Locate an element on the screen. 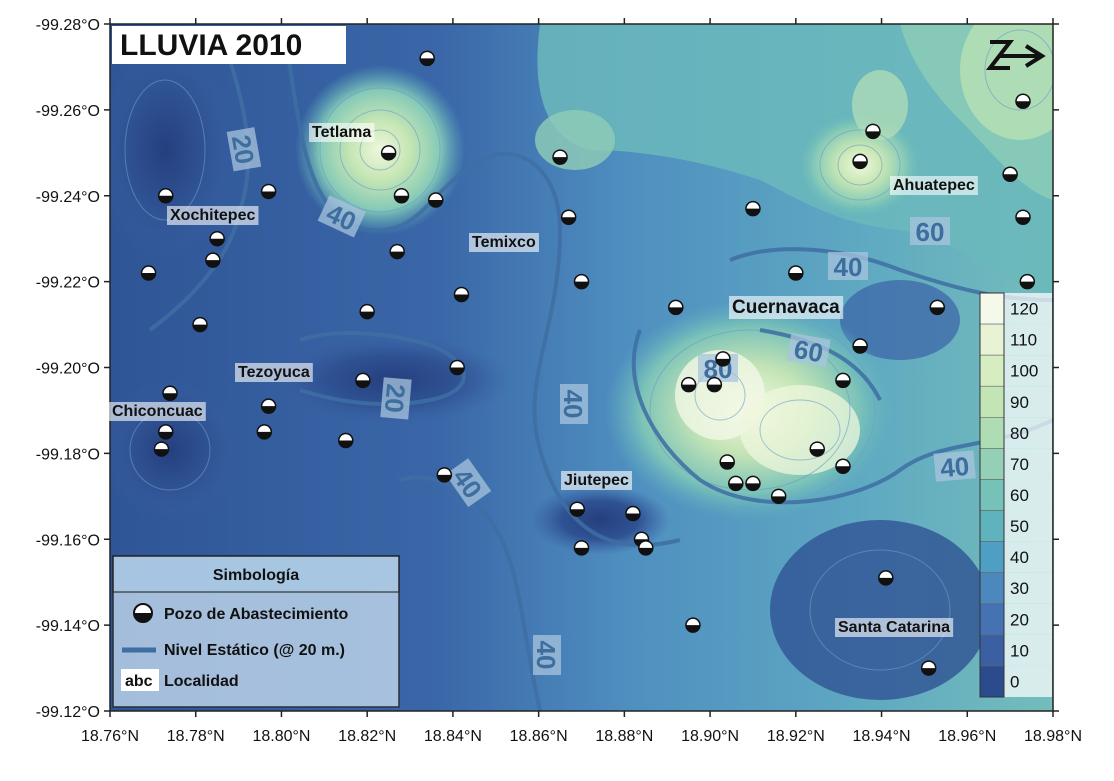  locality-label: Chiconcuac is located at coordinates (157, 411).